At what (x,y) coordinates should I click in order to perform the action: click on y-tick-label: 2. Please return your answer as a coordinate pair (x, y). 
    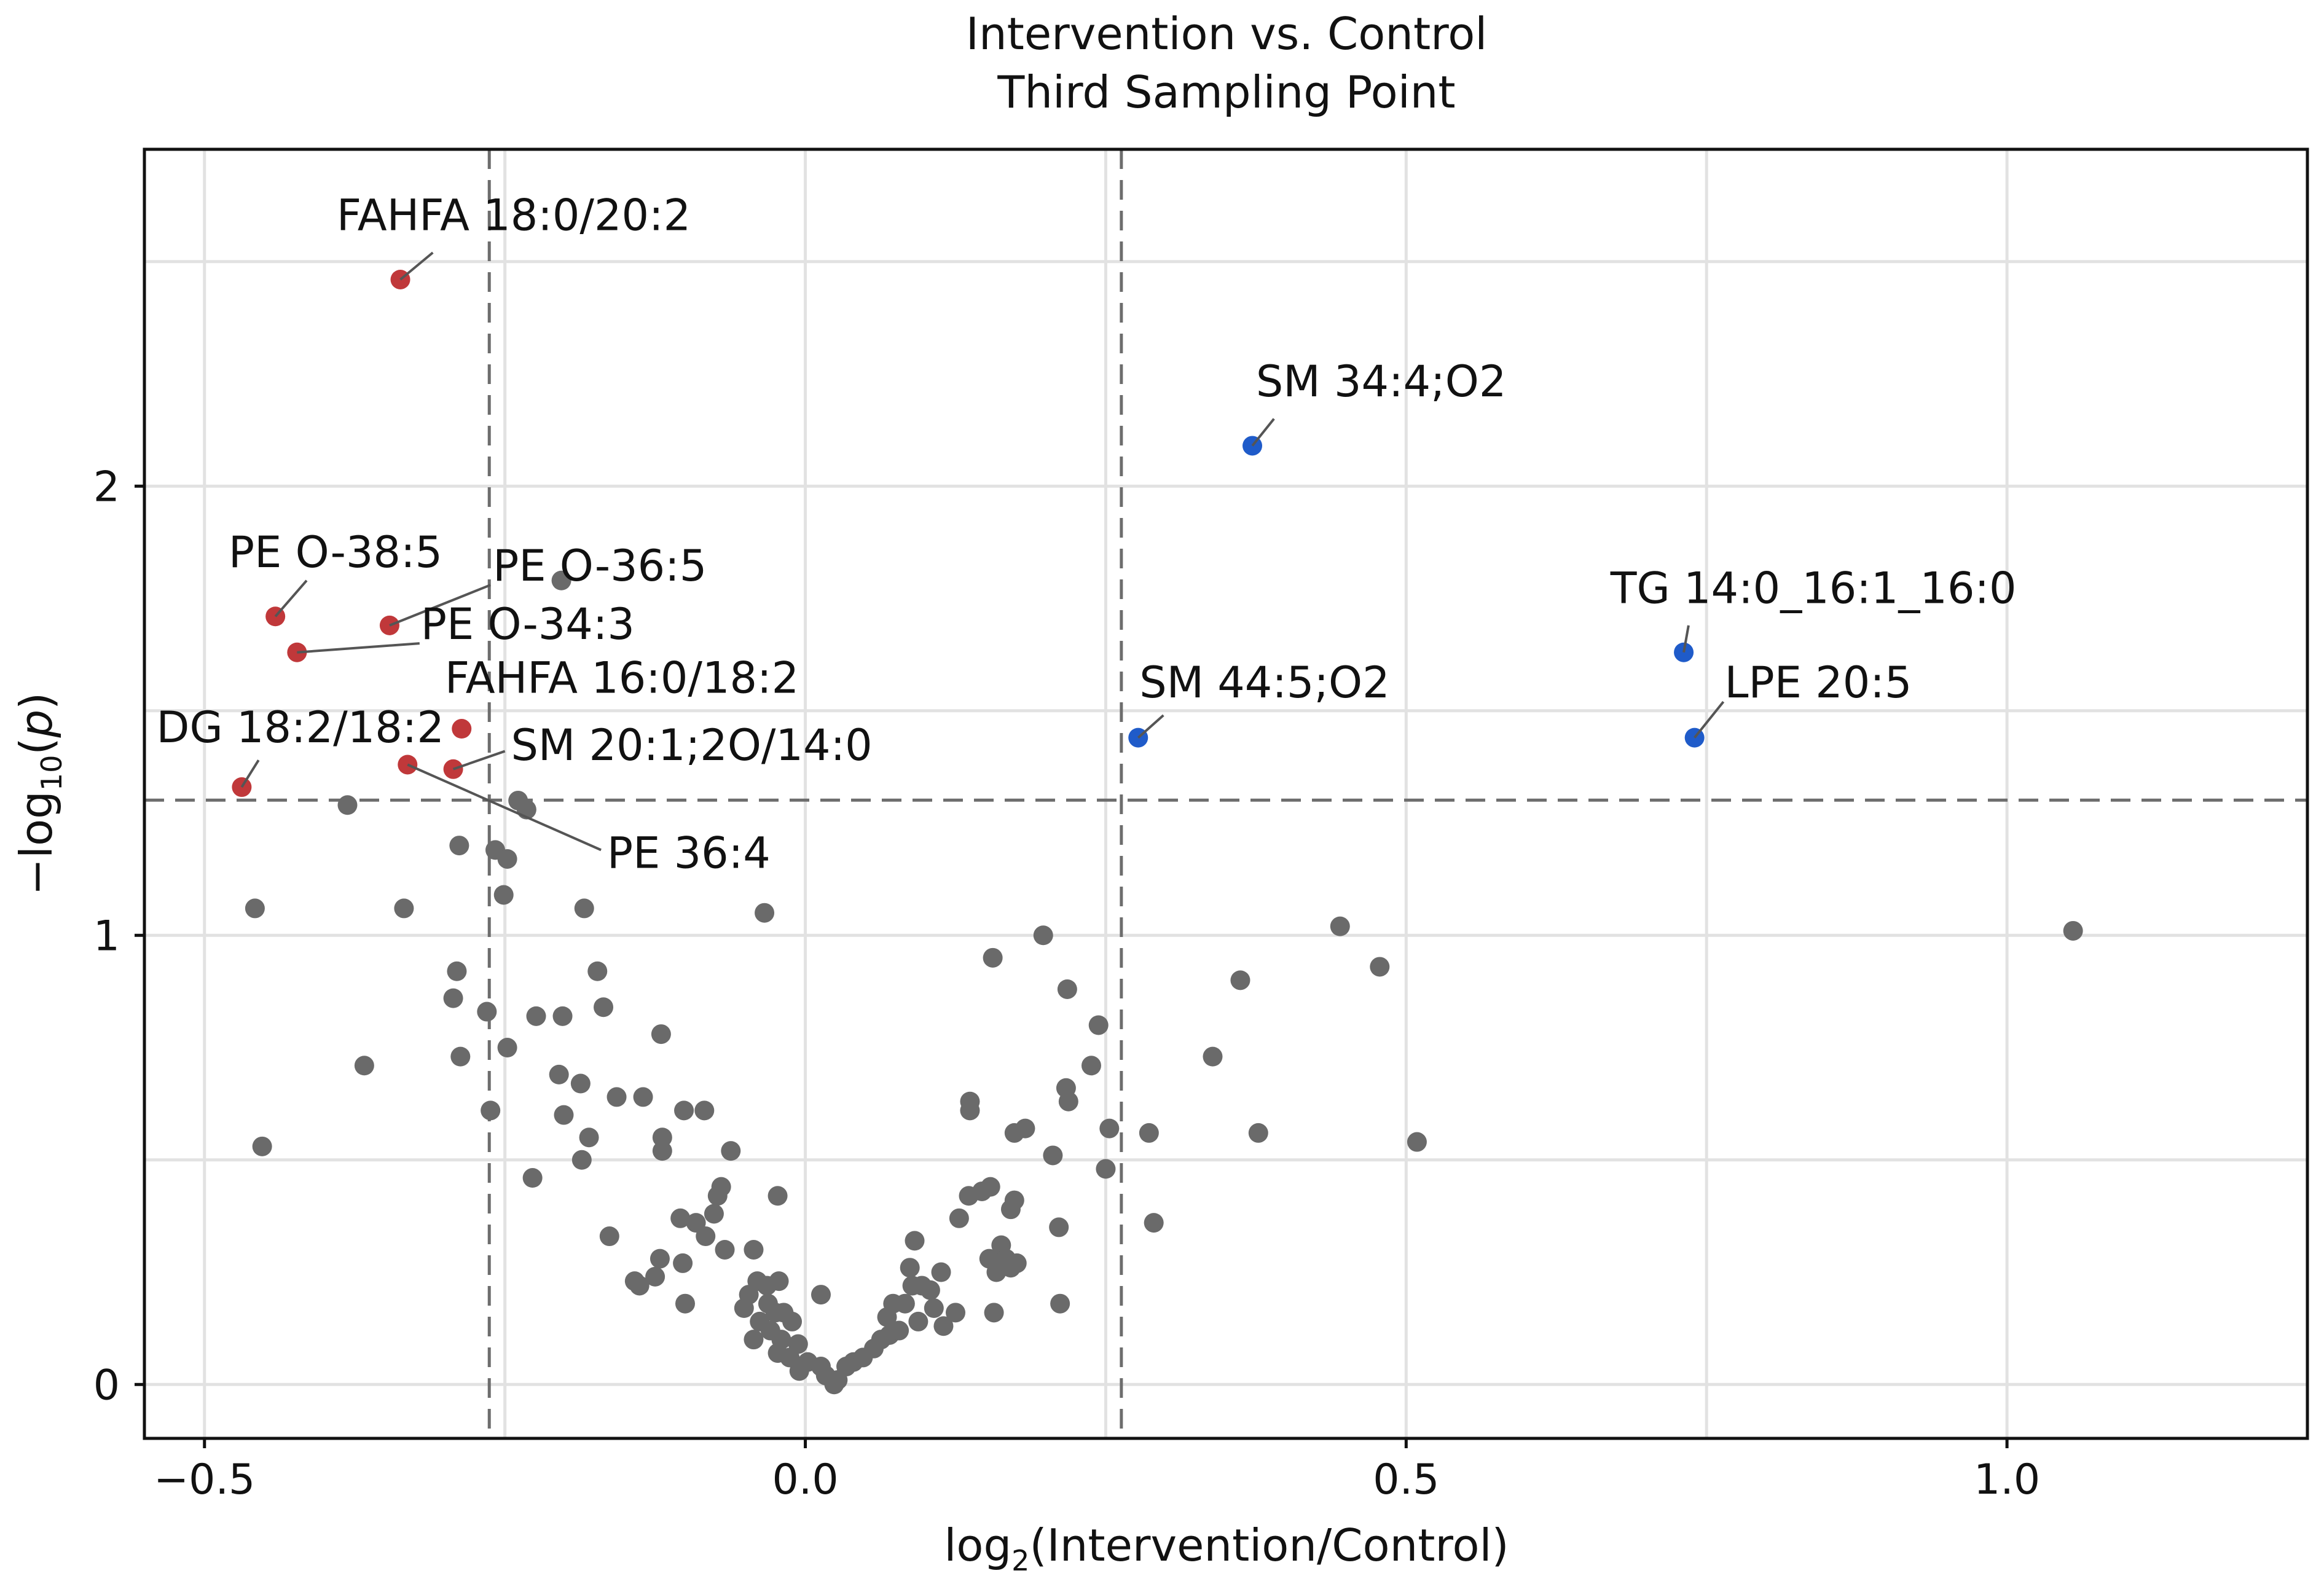
    Looking at the image, I should click on (107, 487).